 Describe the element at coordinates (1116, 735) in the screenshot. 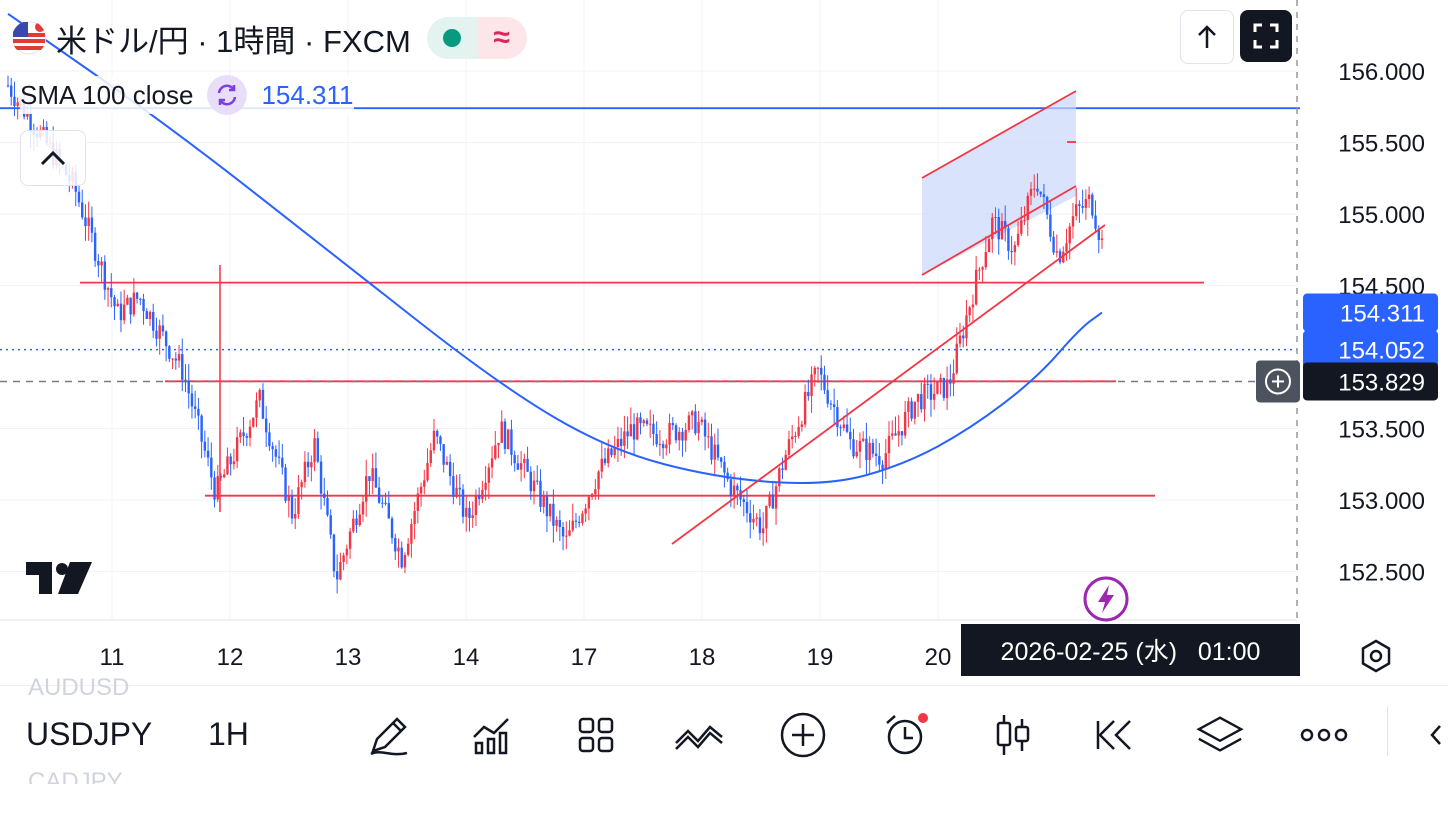

I see `replay-icon` at that location.